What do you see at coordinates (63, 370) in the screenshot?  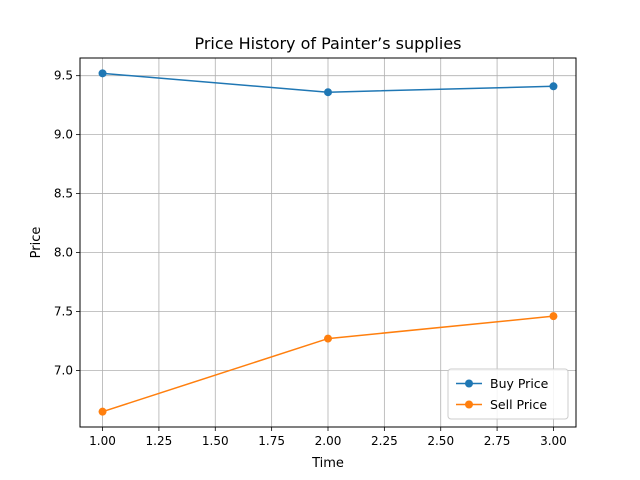 I see `y-tick-label: 7.0` at bounding box center [63, 370].